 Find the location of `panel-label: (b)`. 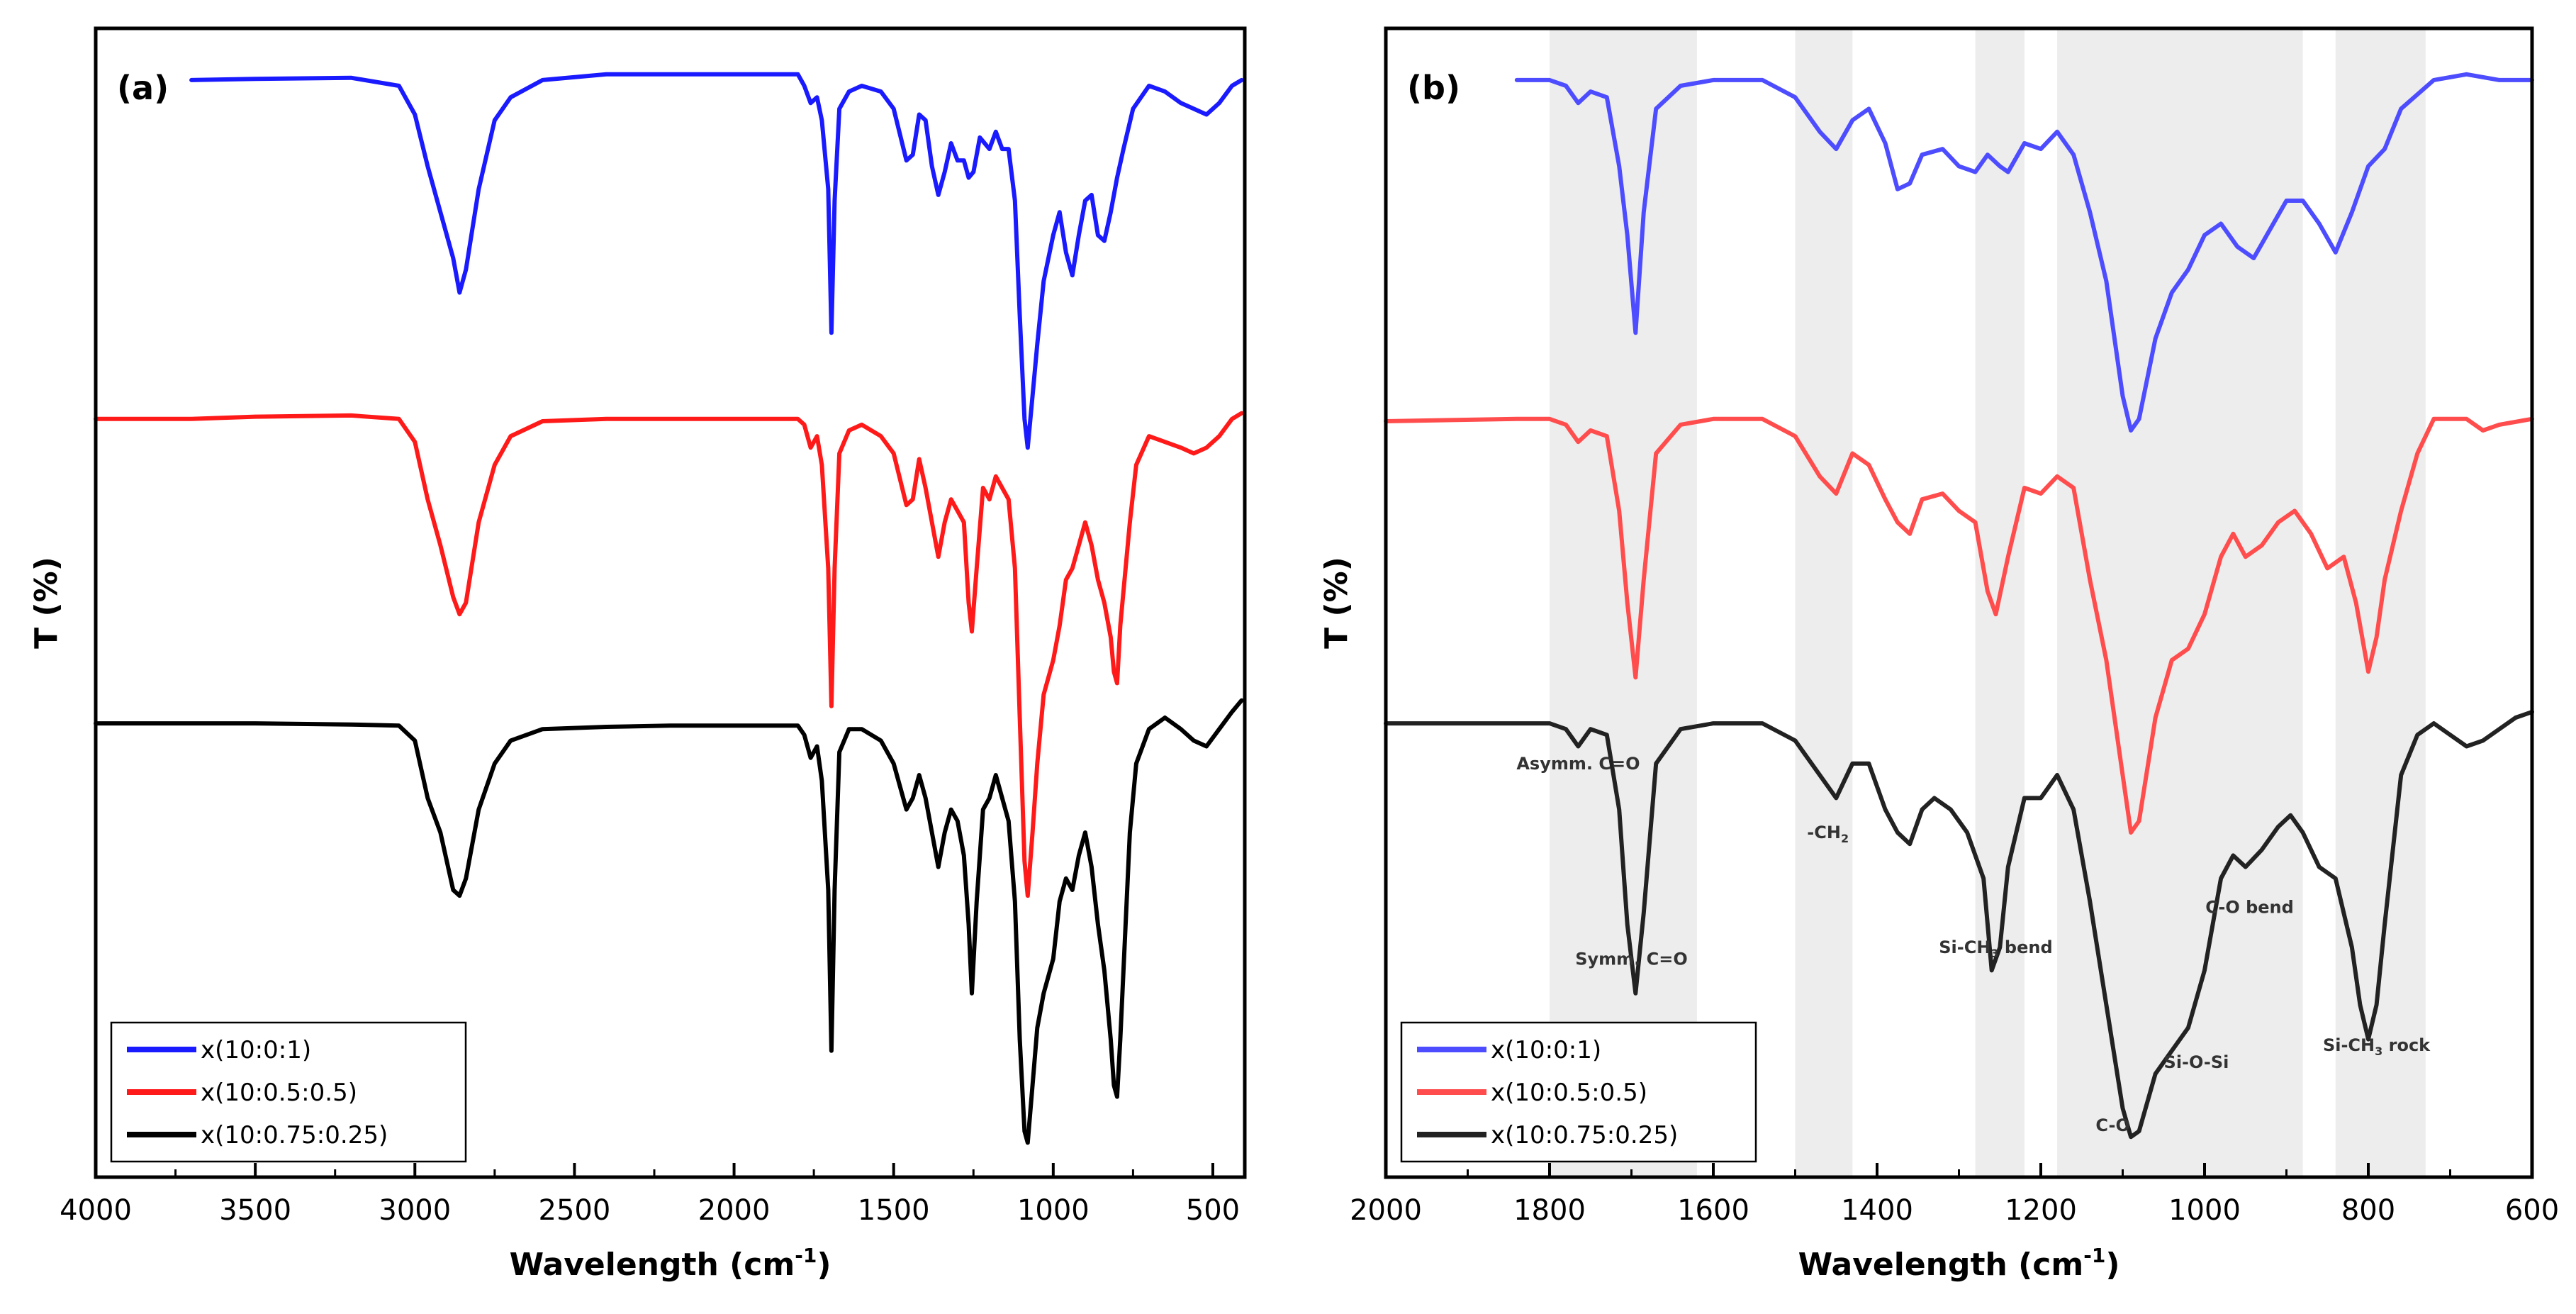

panel-label: (b) is located at coordinates (1433, 88).